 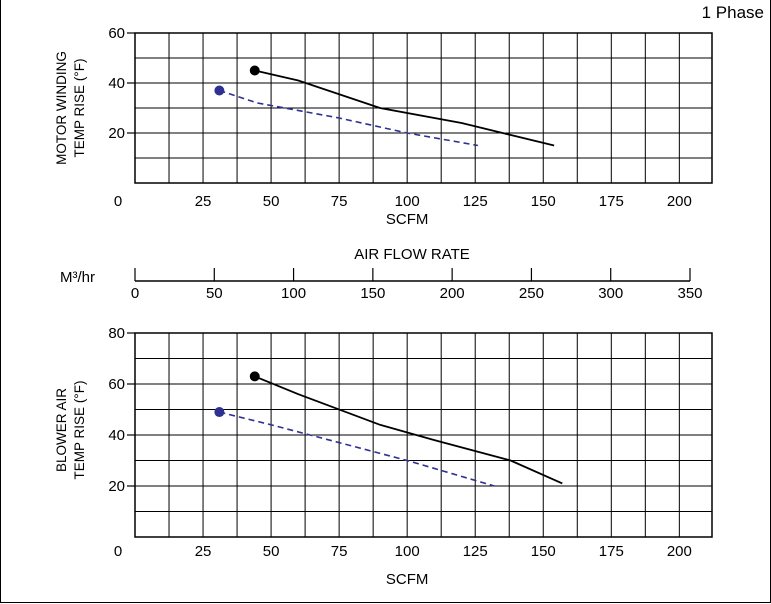 What do you see at coordinates (372, 293) in the screenshot?
I see `scale-tick-label: 150` at bounding box center [372, 293].